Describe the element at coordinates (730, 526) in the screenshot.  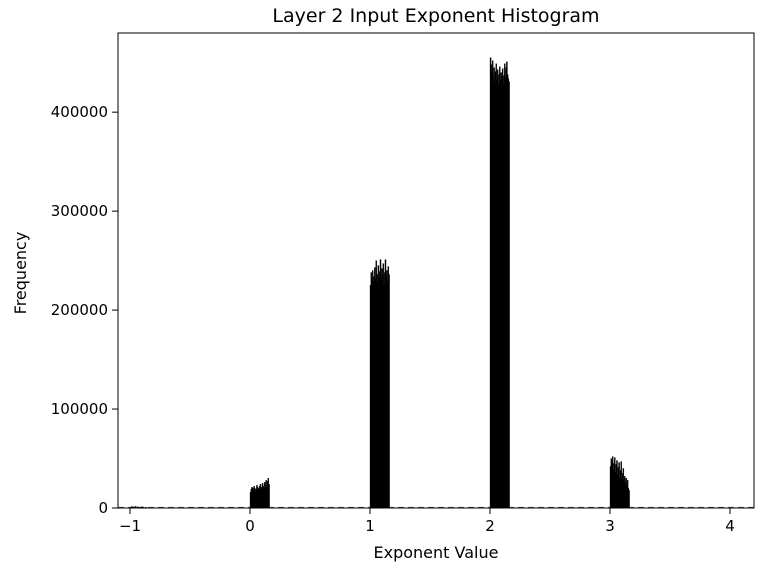
I see `x-tick-label: 4` at that location.